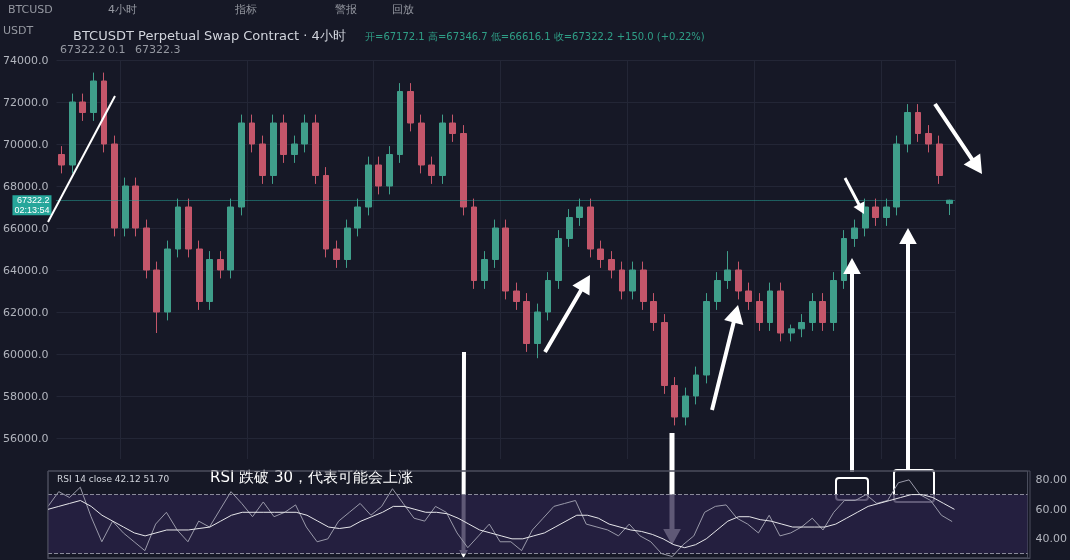  I want to click on y-tick-label: 70000.0, so click(25, 144).